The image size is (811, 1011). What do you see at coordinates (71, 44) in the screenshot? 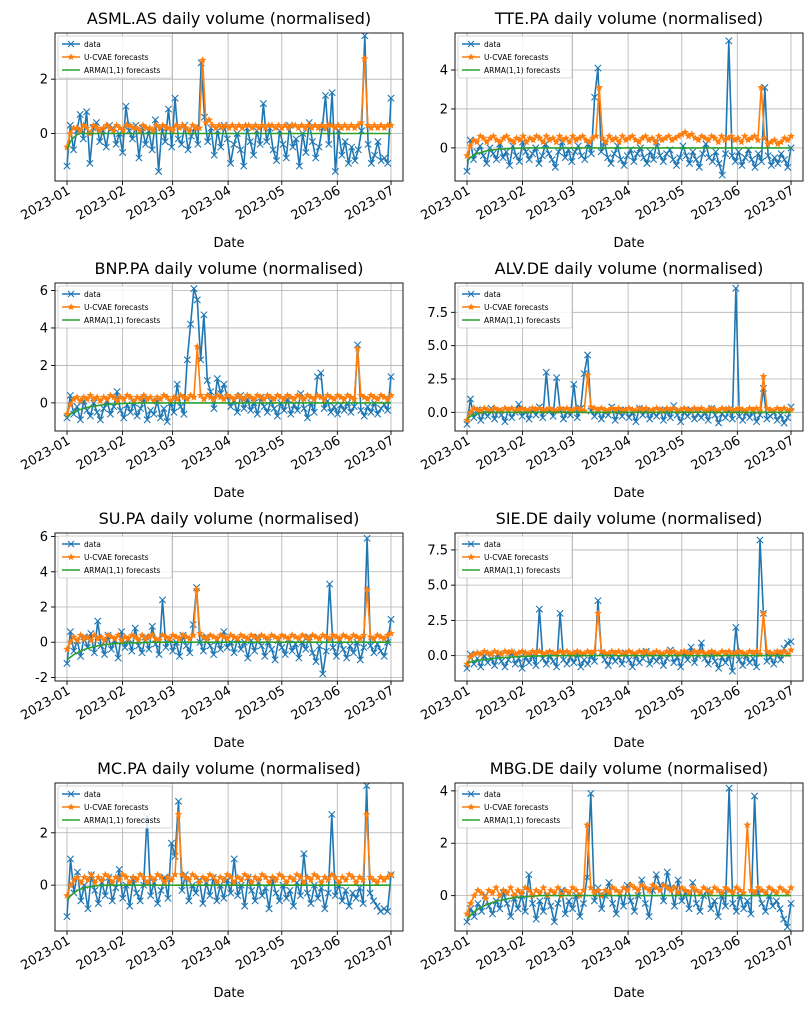
I see `legend-marker-x` at bounding box center [71, 44].